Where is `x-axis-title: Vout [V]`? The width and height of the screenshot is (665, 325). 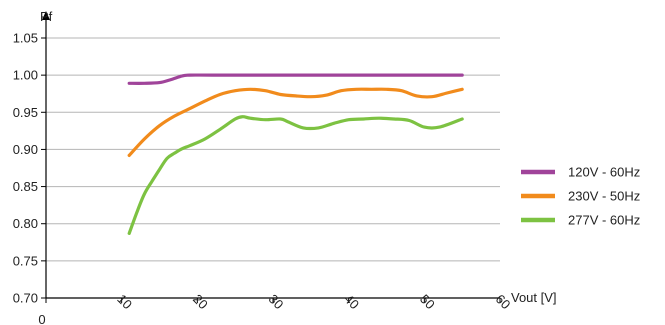
x-axis-title: Vout [V] is located at coordinates (534, 297).